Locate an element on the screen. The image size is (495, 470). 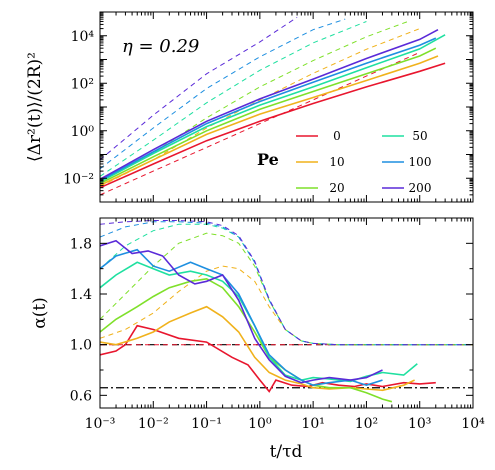
legend-label-pe-100: 100 is located at coordinates (420, 162).